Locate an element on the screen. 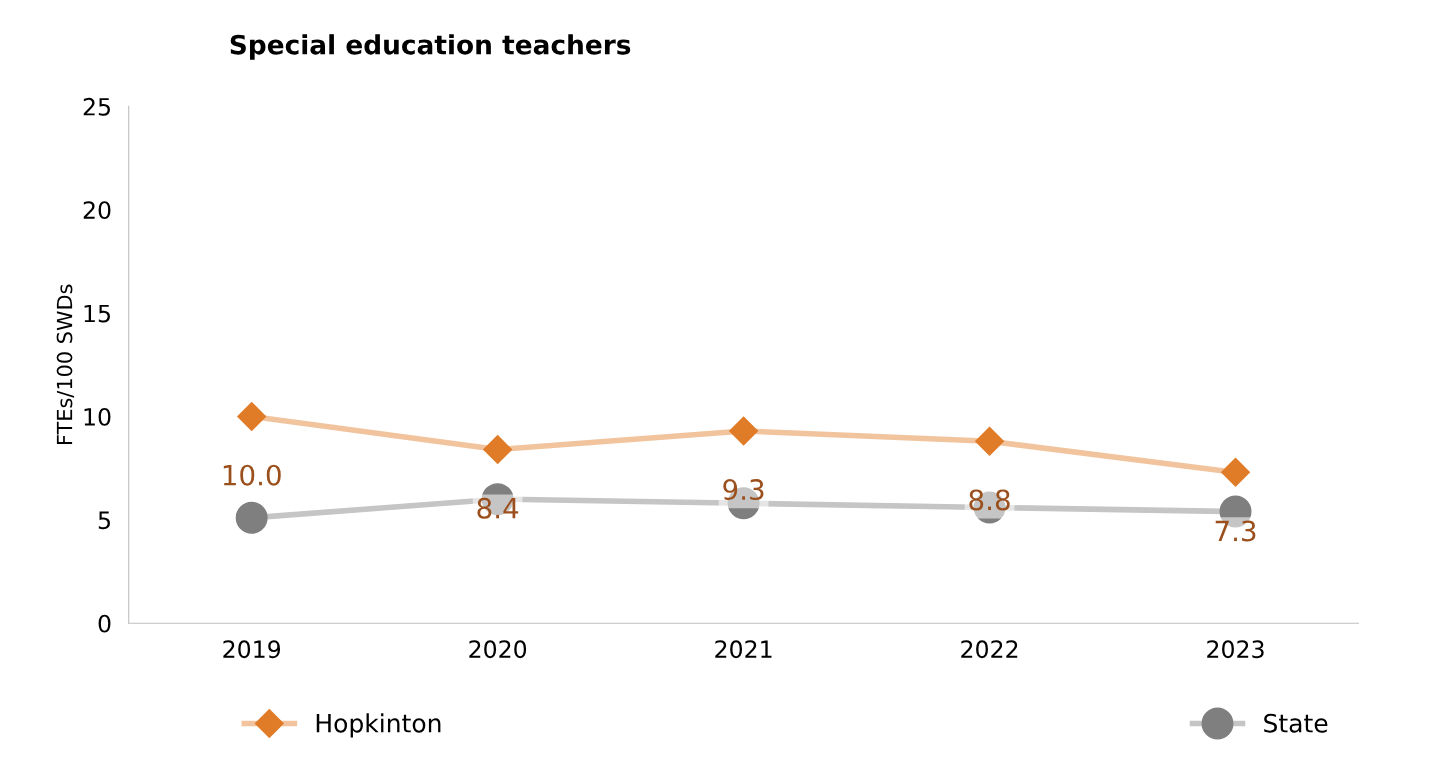  y-tick-label: 5 is located at coordinates (104, 520).